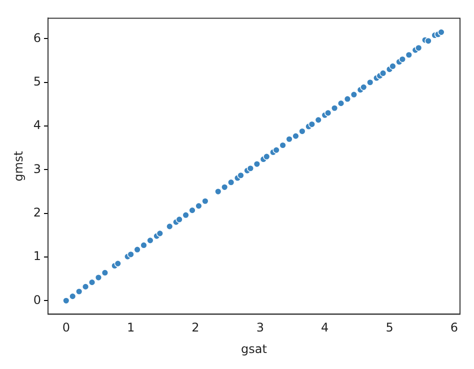  What do you see at coordinates (254, 349) in the screenshot?
I see `x-axis-title: gsat` at bounding box center [254, 349].